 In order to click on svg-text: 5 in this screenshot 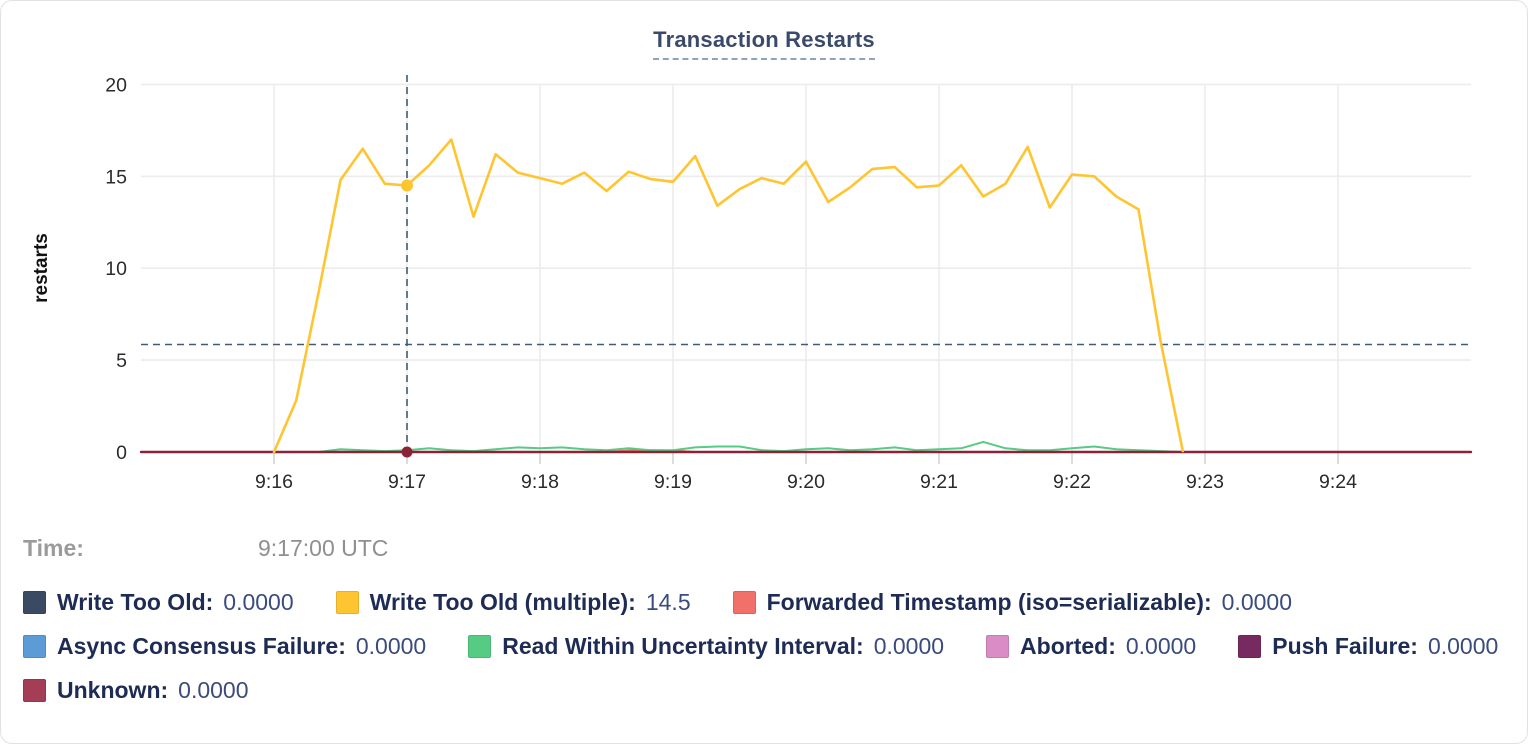, I will do `click(121, 361)`.